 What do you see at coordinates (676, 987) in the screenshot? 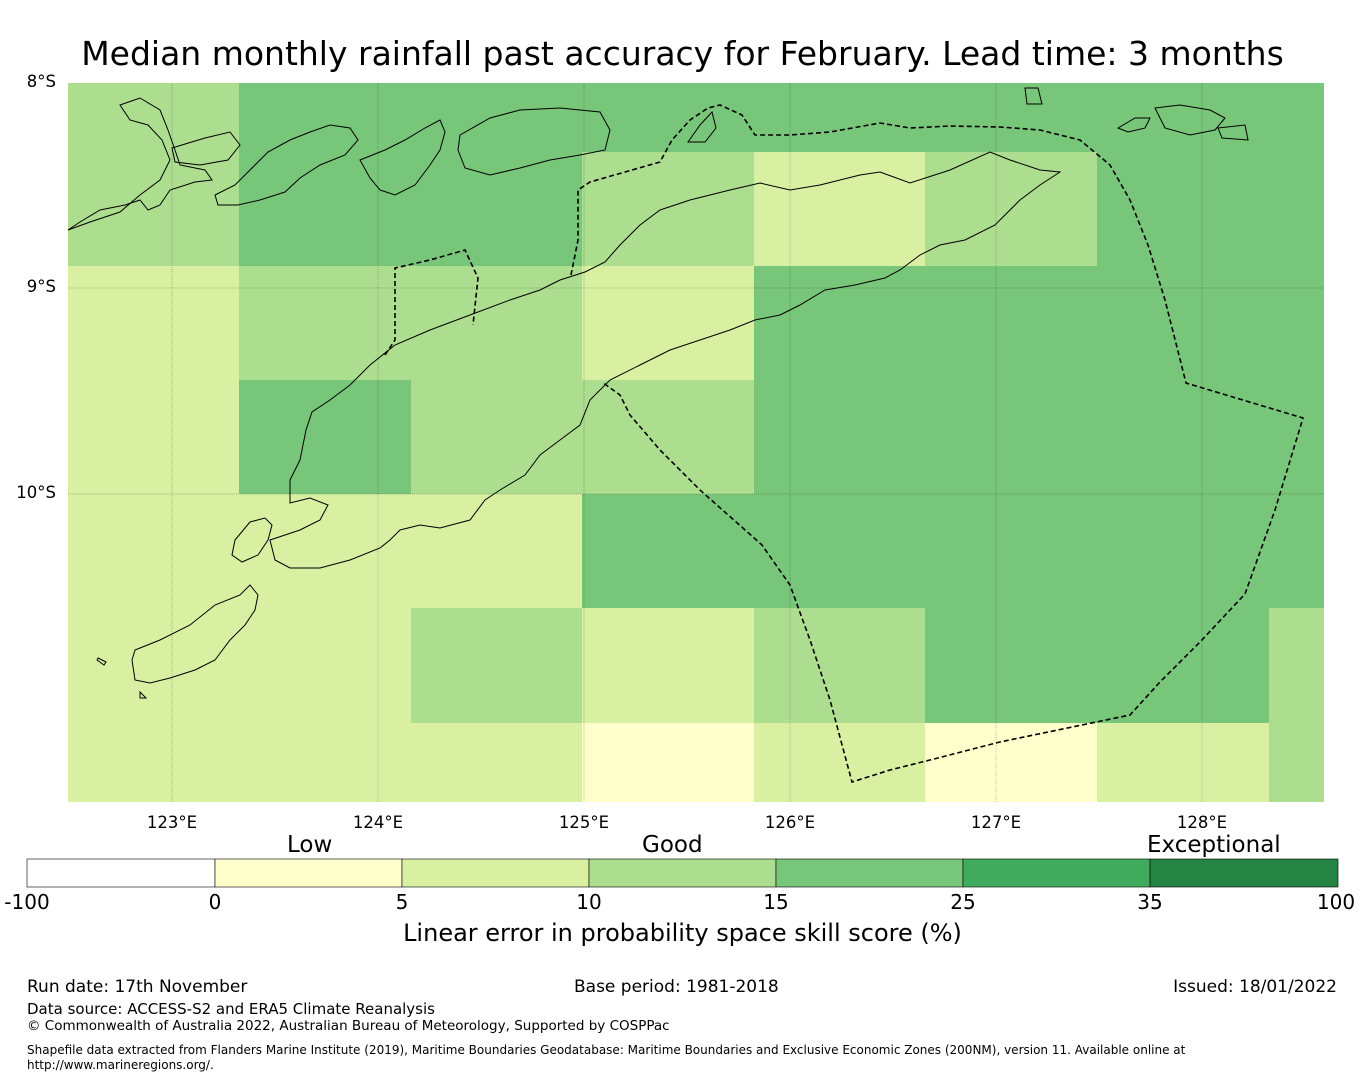
I see `base-period: Base period: 1981-2018` at bounding box center [676, 987].